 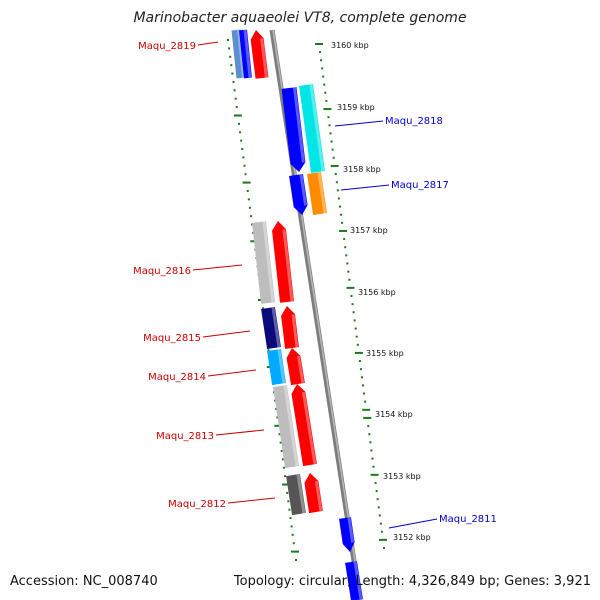 I want to click on gene-maqu-2811-rev-shade, so click(x=351, y=530).